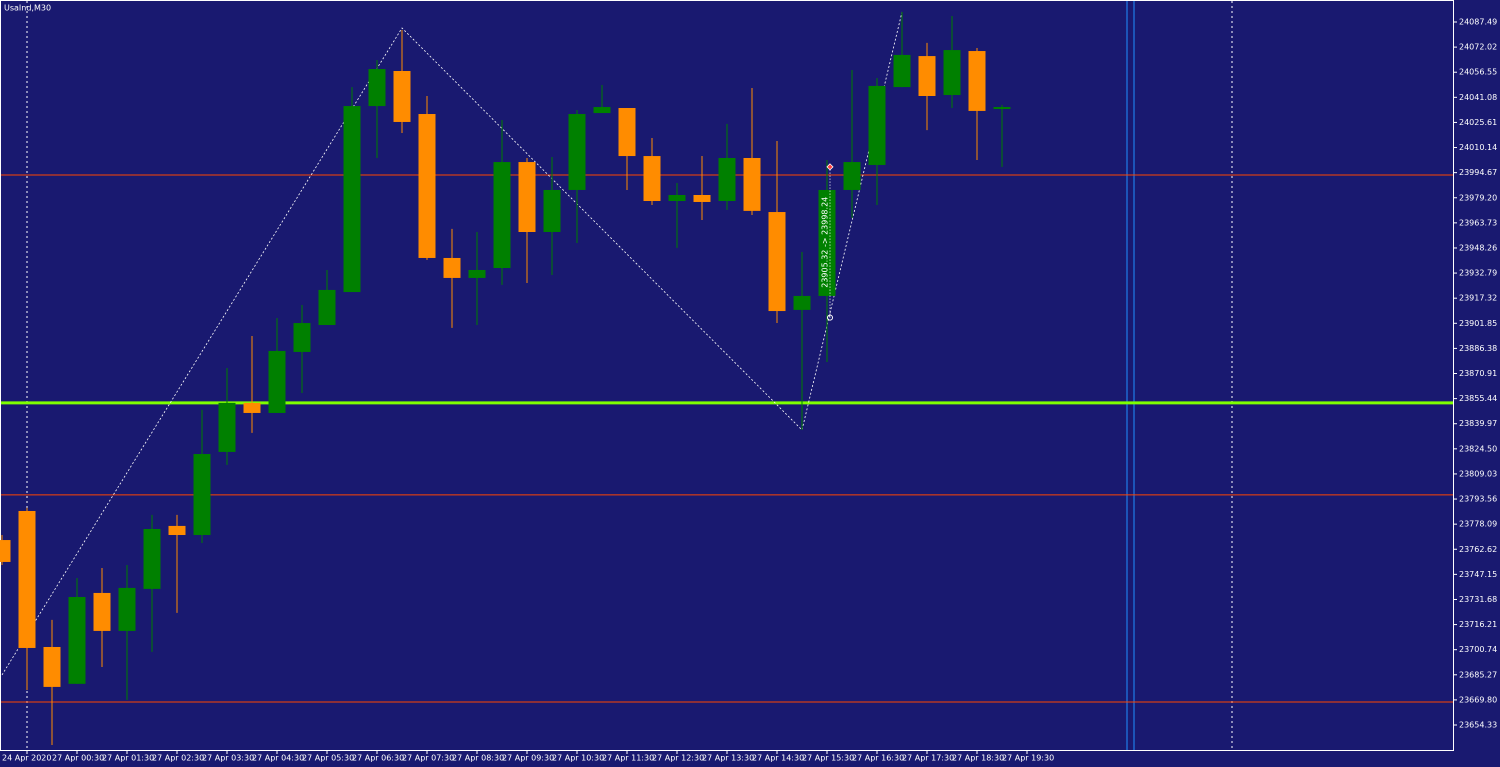 Image resolution: width=1500 pixels, height=767 pixels. I want to click on x-tick-label: 27 Apr 05:30, so click(328, 758).